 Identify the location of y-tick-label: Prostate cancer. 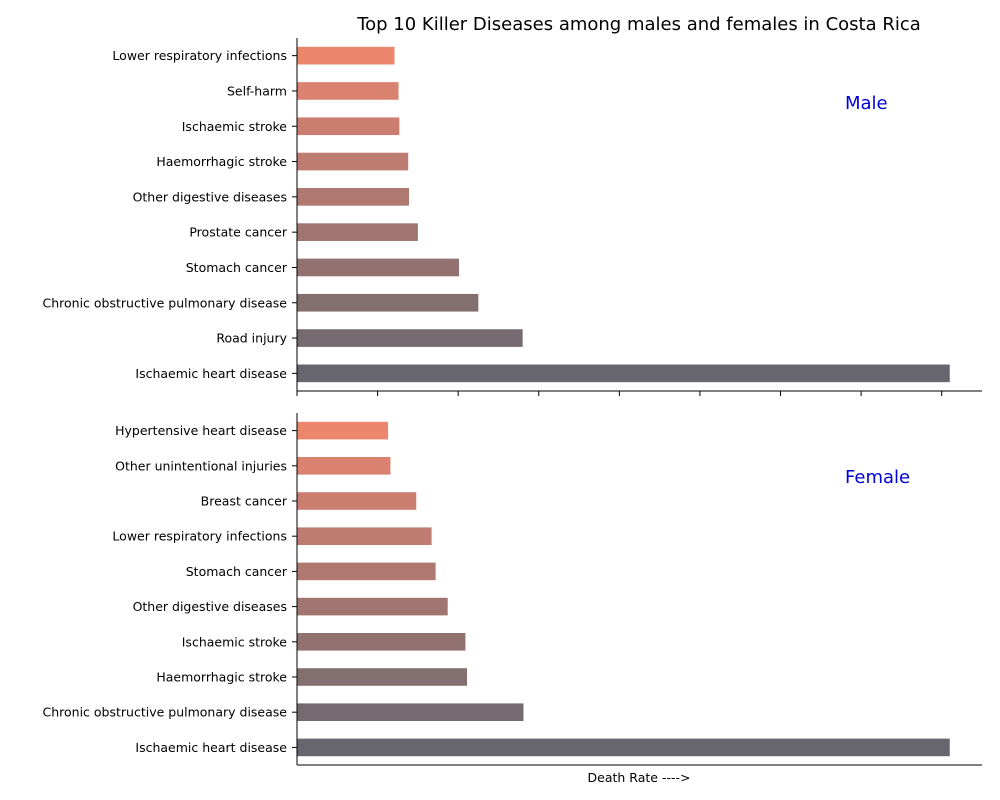
(238, 232).